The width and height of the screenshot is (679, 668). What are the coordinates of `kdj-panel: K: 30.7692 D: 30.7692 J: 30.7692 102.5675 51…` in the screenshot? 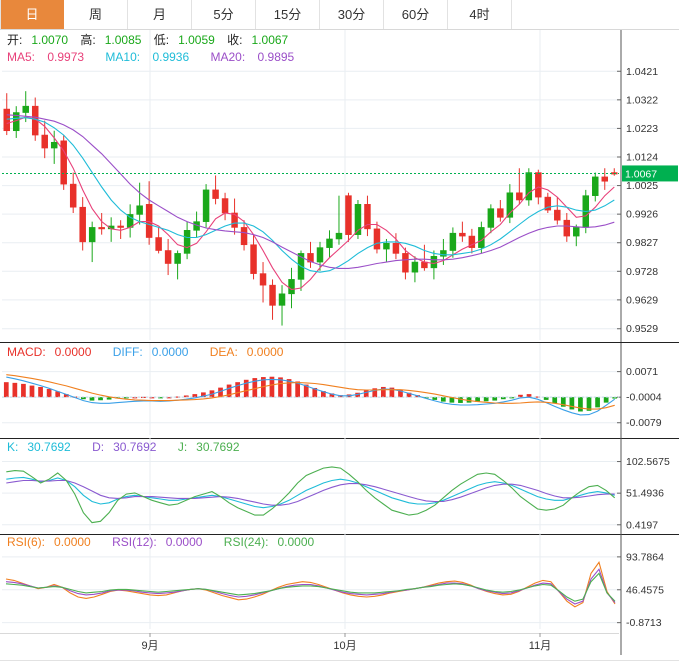 It's located at (339, 485).